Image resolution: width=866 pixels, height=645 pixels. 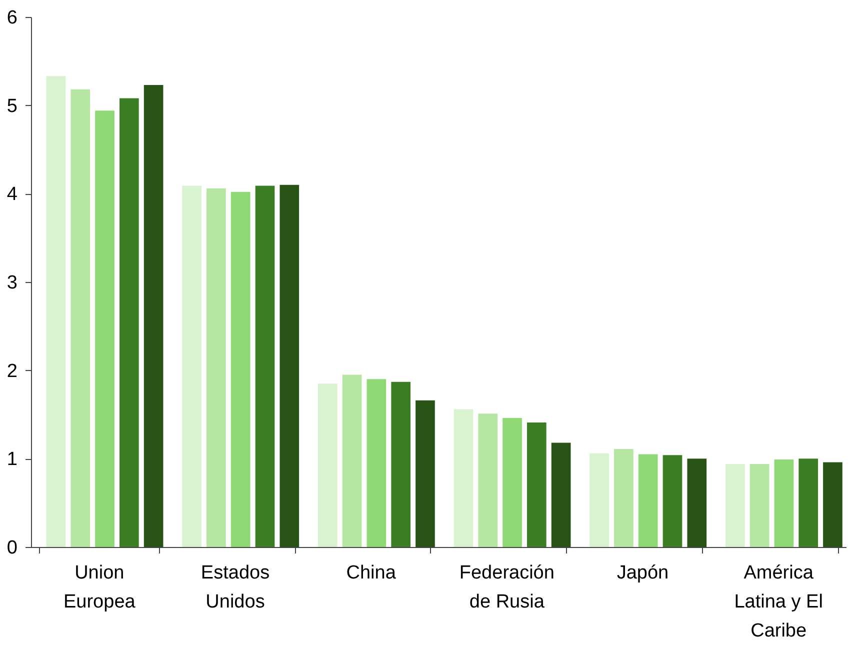 What do you see at coordinates (99, 587) in the screenshot?
I see `x-tick-label: Union Europea` at bounding box center [99, 587].